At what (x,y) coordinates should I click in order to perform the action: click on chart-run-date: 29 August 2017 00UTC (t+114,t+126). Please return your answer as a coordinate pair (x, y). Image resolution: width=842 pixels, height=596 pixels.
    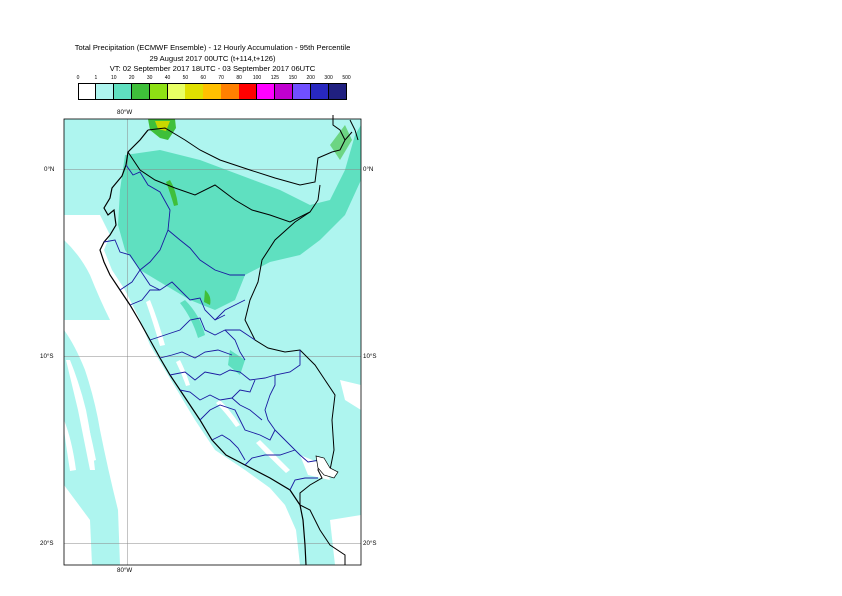
    Looking at the image, I should click on (212, 58).